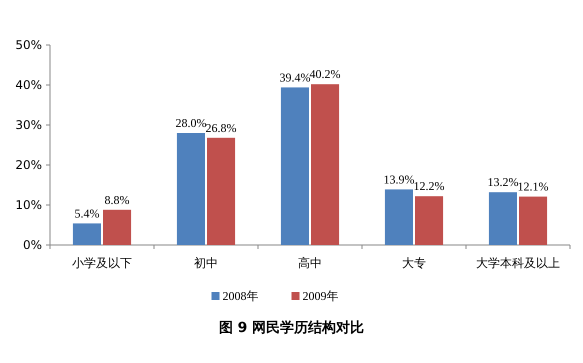  I want to click on y-tick-label: 50%, so click(28, 45).